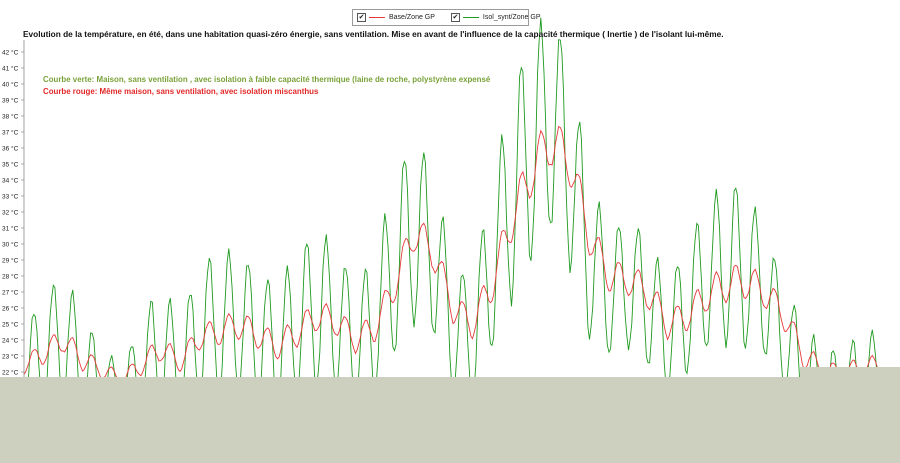  I want to click on y-tick-label: 22 °C, so click(10, 373).